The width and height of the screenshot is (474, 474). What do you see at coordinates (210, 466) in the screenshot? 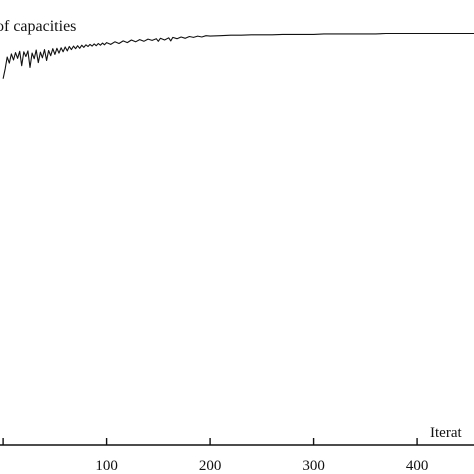
I see `x-tick-label: 200` at bounding box center [210, 466].